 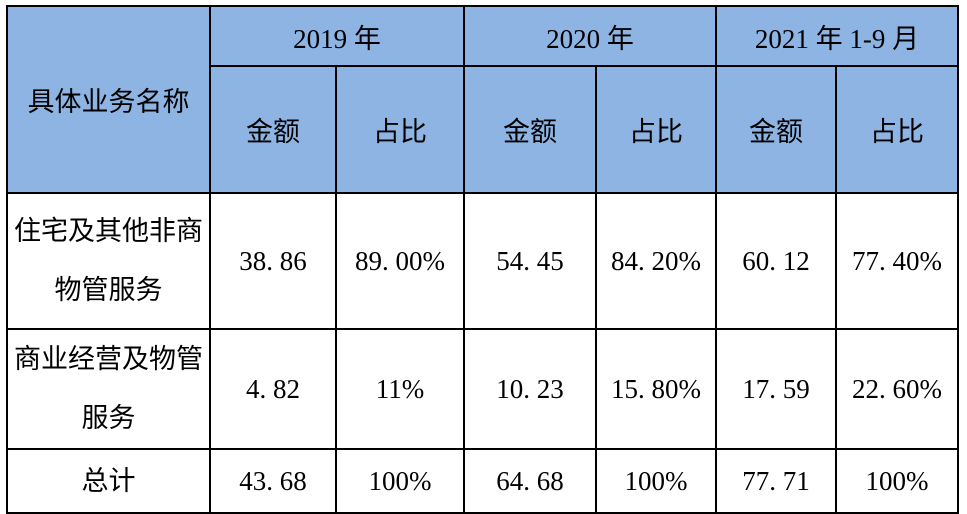 What do you see at coordinates (776, 129) in the screenshot?
I see `sub-header-amount-2021: 金额` at bounding box center [776, 129].